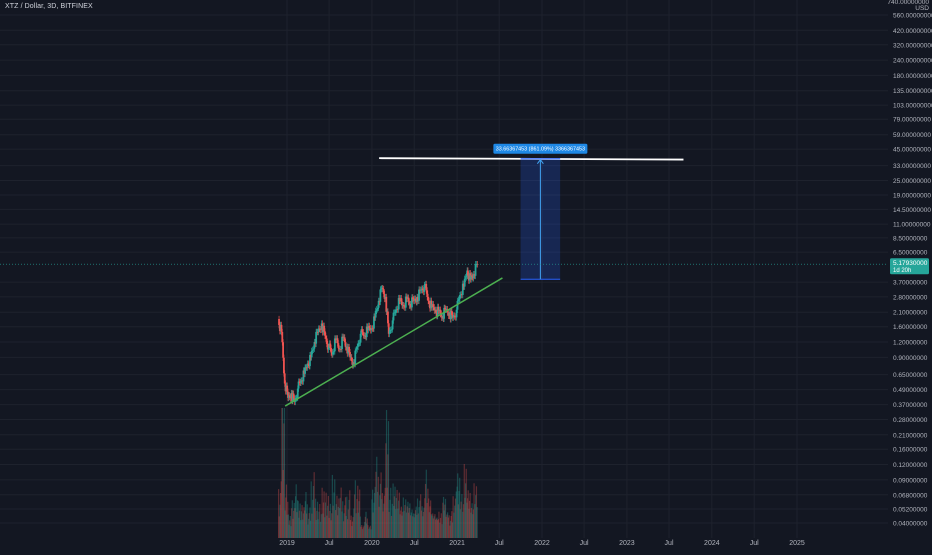 Image resolution: width=932 pixels, height=555 pixels. What do you see at coordinates (910, 390) in the screenshot?
I see `price-tick-label: 0.49000000` at bounding box center [910, 390].